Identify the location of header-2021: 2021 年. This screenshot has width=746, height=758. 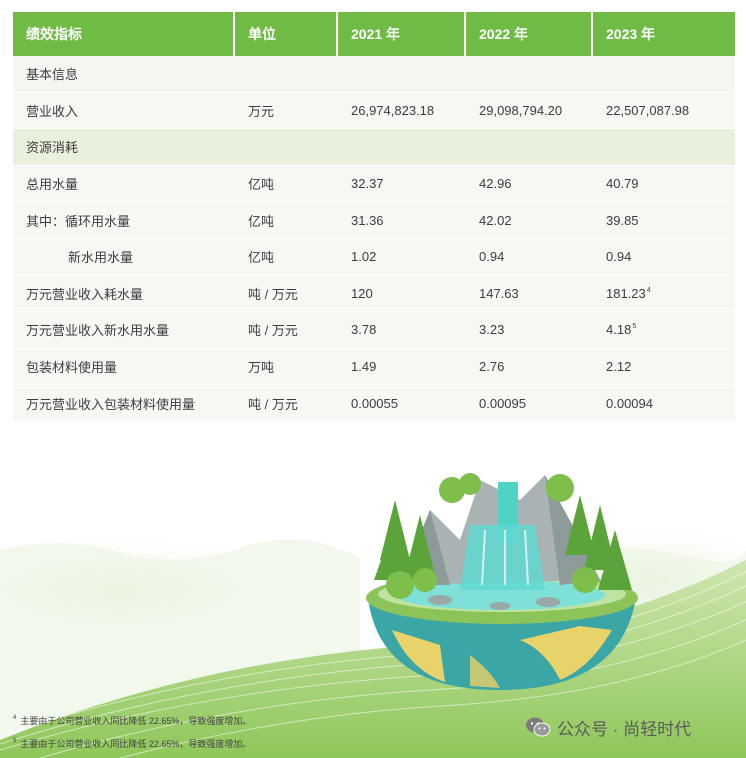
(402, 34).